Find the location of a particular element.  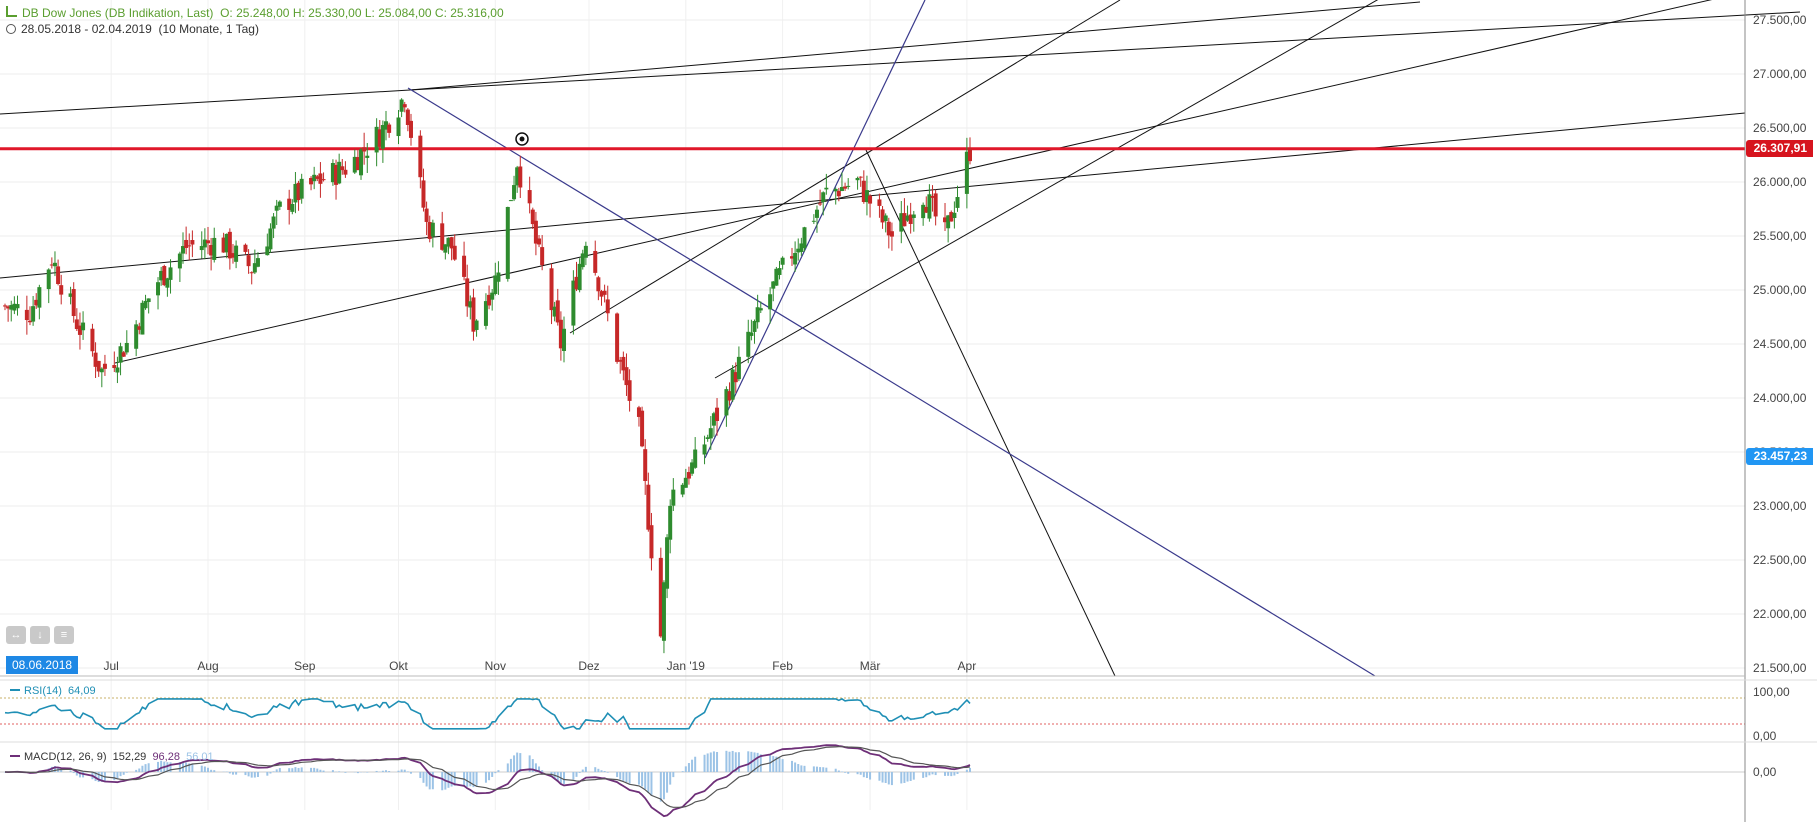

macd-value: 152,29 is located at coordinates (129, 757).